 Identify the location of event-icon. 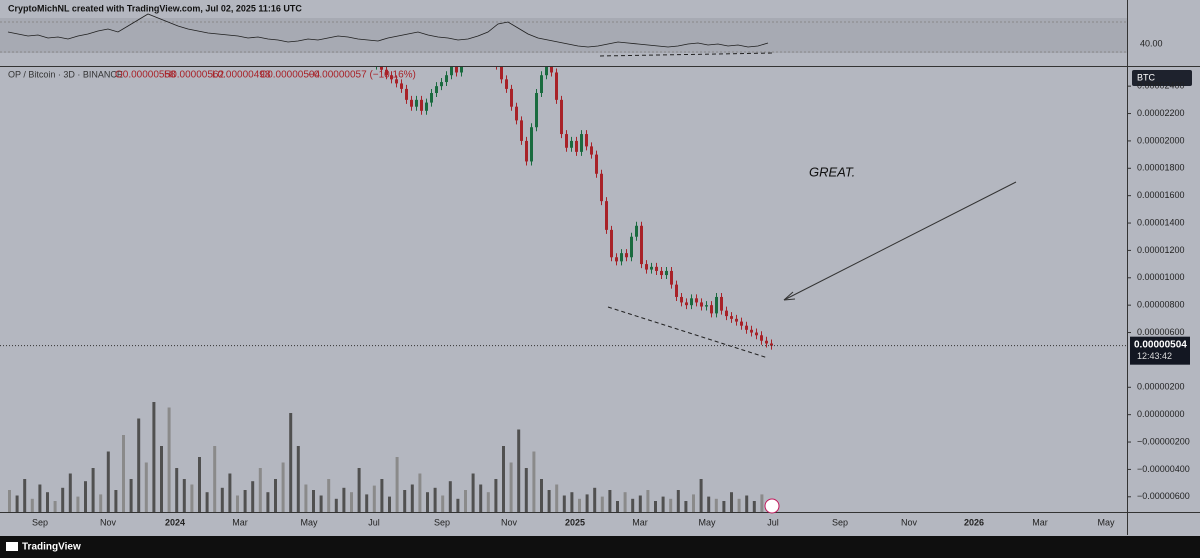
(772, 506).